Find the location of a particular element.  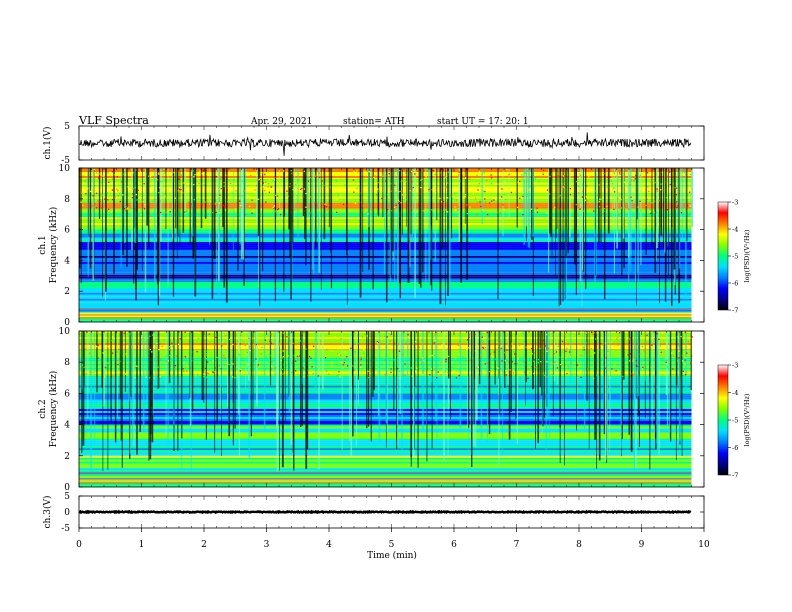

x-tick-label: 7 is located at coordinates (517, 545).